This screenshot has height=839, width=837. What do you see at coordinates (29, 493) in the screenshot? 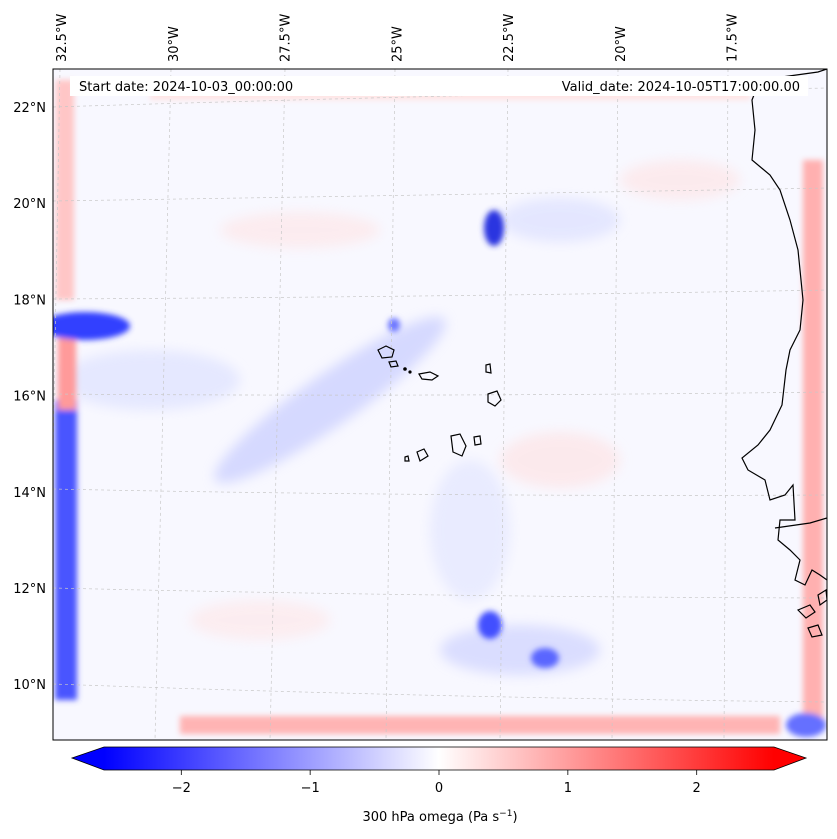
I see `latitude-label: 14°N` at bounding box center [29, 493].